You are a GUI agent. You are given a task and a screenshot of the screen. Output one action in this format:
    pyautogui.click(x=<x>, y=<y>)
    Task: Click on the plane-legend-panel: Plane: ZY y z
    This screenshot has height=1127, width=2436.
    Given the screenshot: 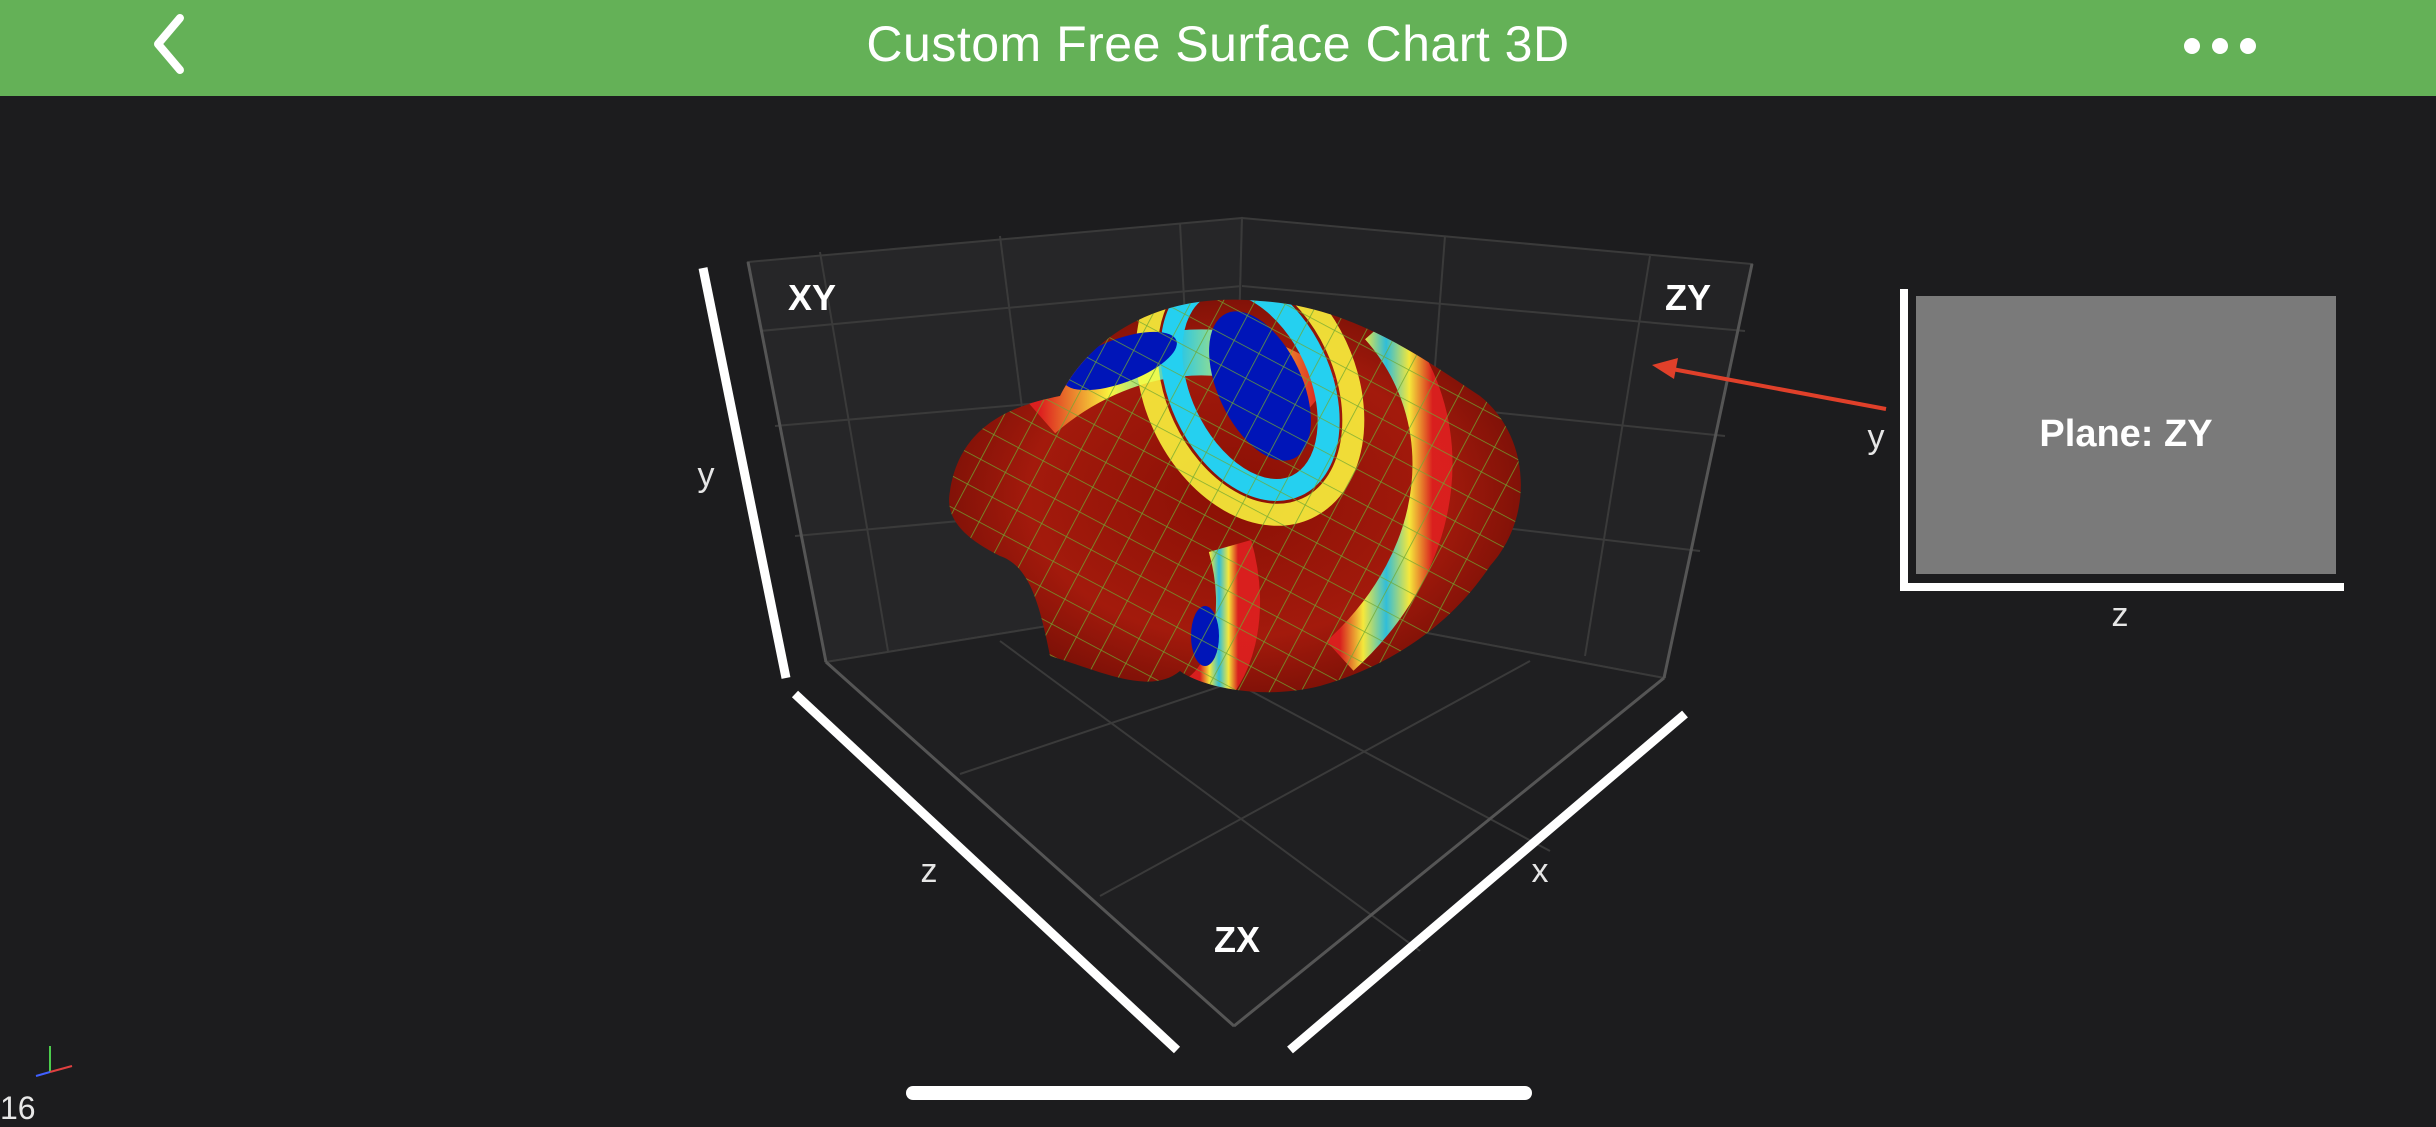 What is the action you would take?
    pyautogui.click(x=2106, y=461)
    